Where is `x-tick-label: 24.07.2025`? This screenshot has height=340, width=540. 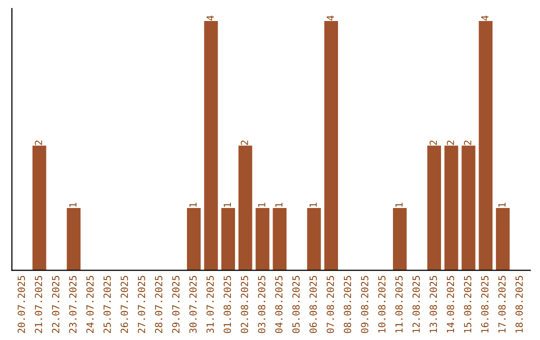
x-tick-label: 24.07.2025 is located at coordinates (90, 304).